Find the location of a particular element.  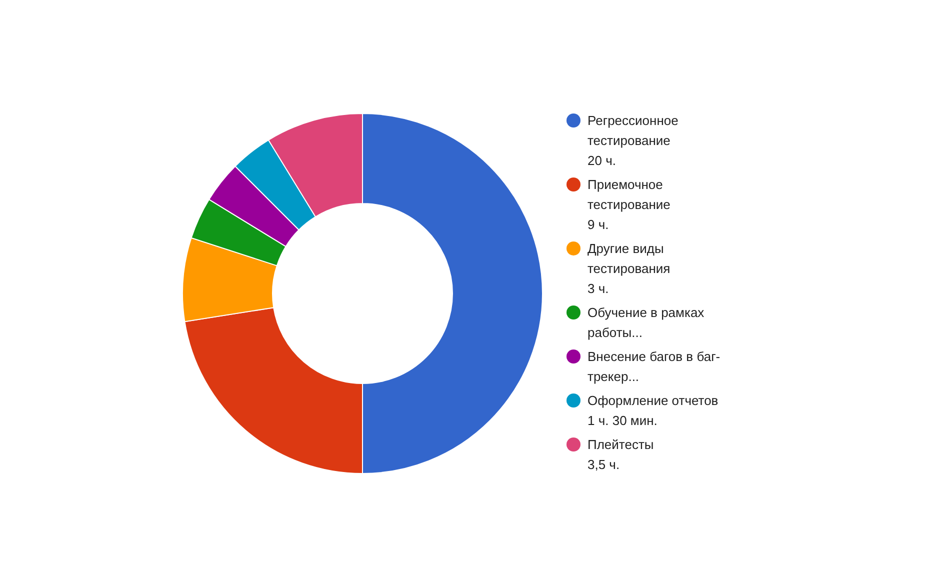

legend-label: Оформление отчетов 1 ч. 30 мин. is located at coordinates (653, 410).